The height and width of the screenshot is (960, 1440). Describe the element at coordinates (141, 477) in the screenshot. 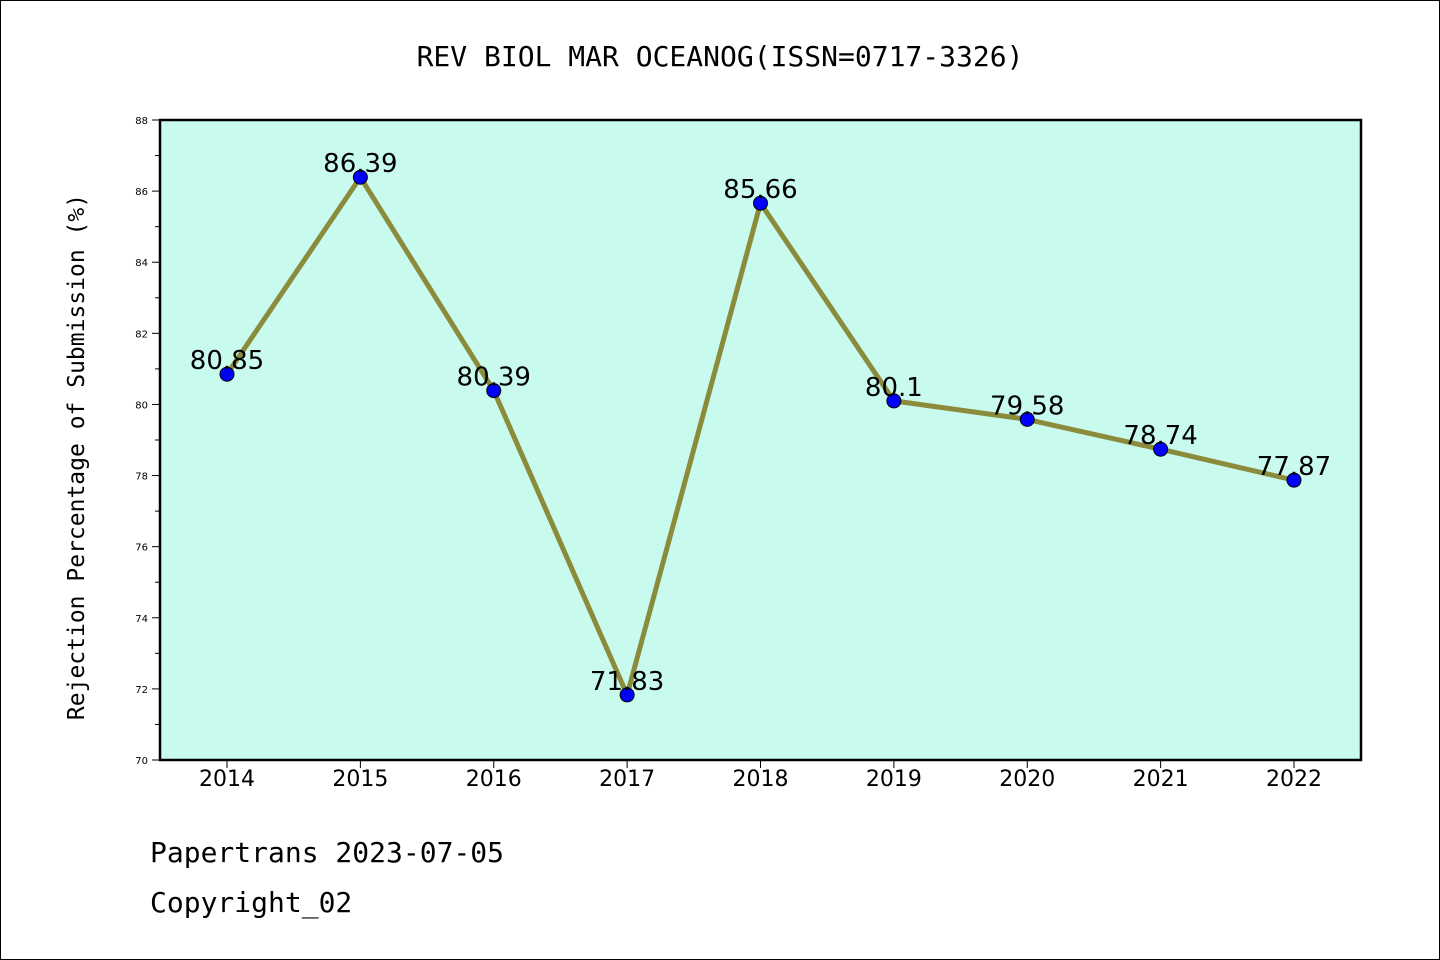

I see `y-tick-label: 78` at that location.